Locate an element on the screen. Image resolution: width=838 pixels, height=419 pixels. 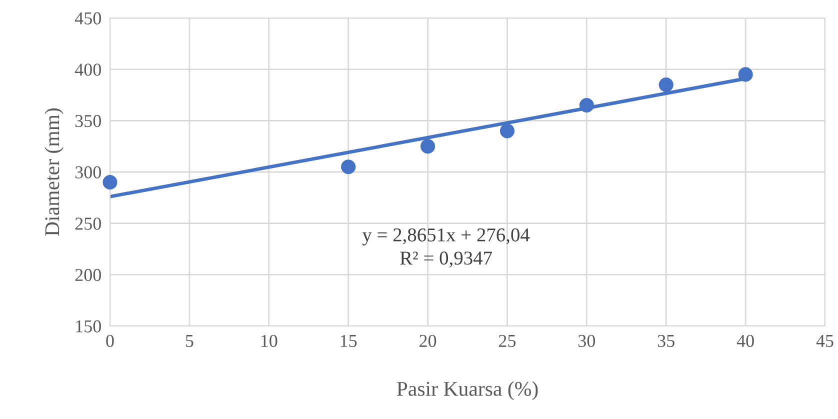
x-tick-label: 15 is located at coordinates (348, 341).